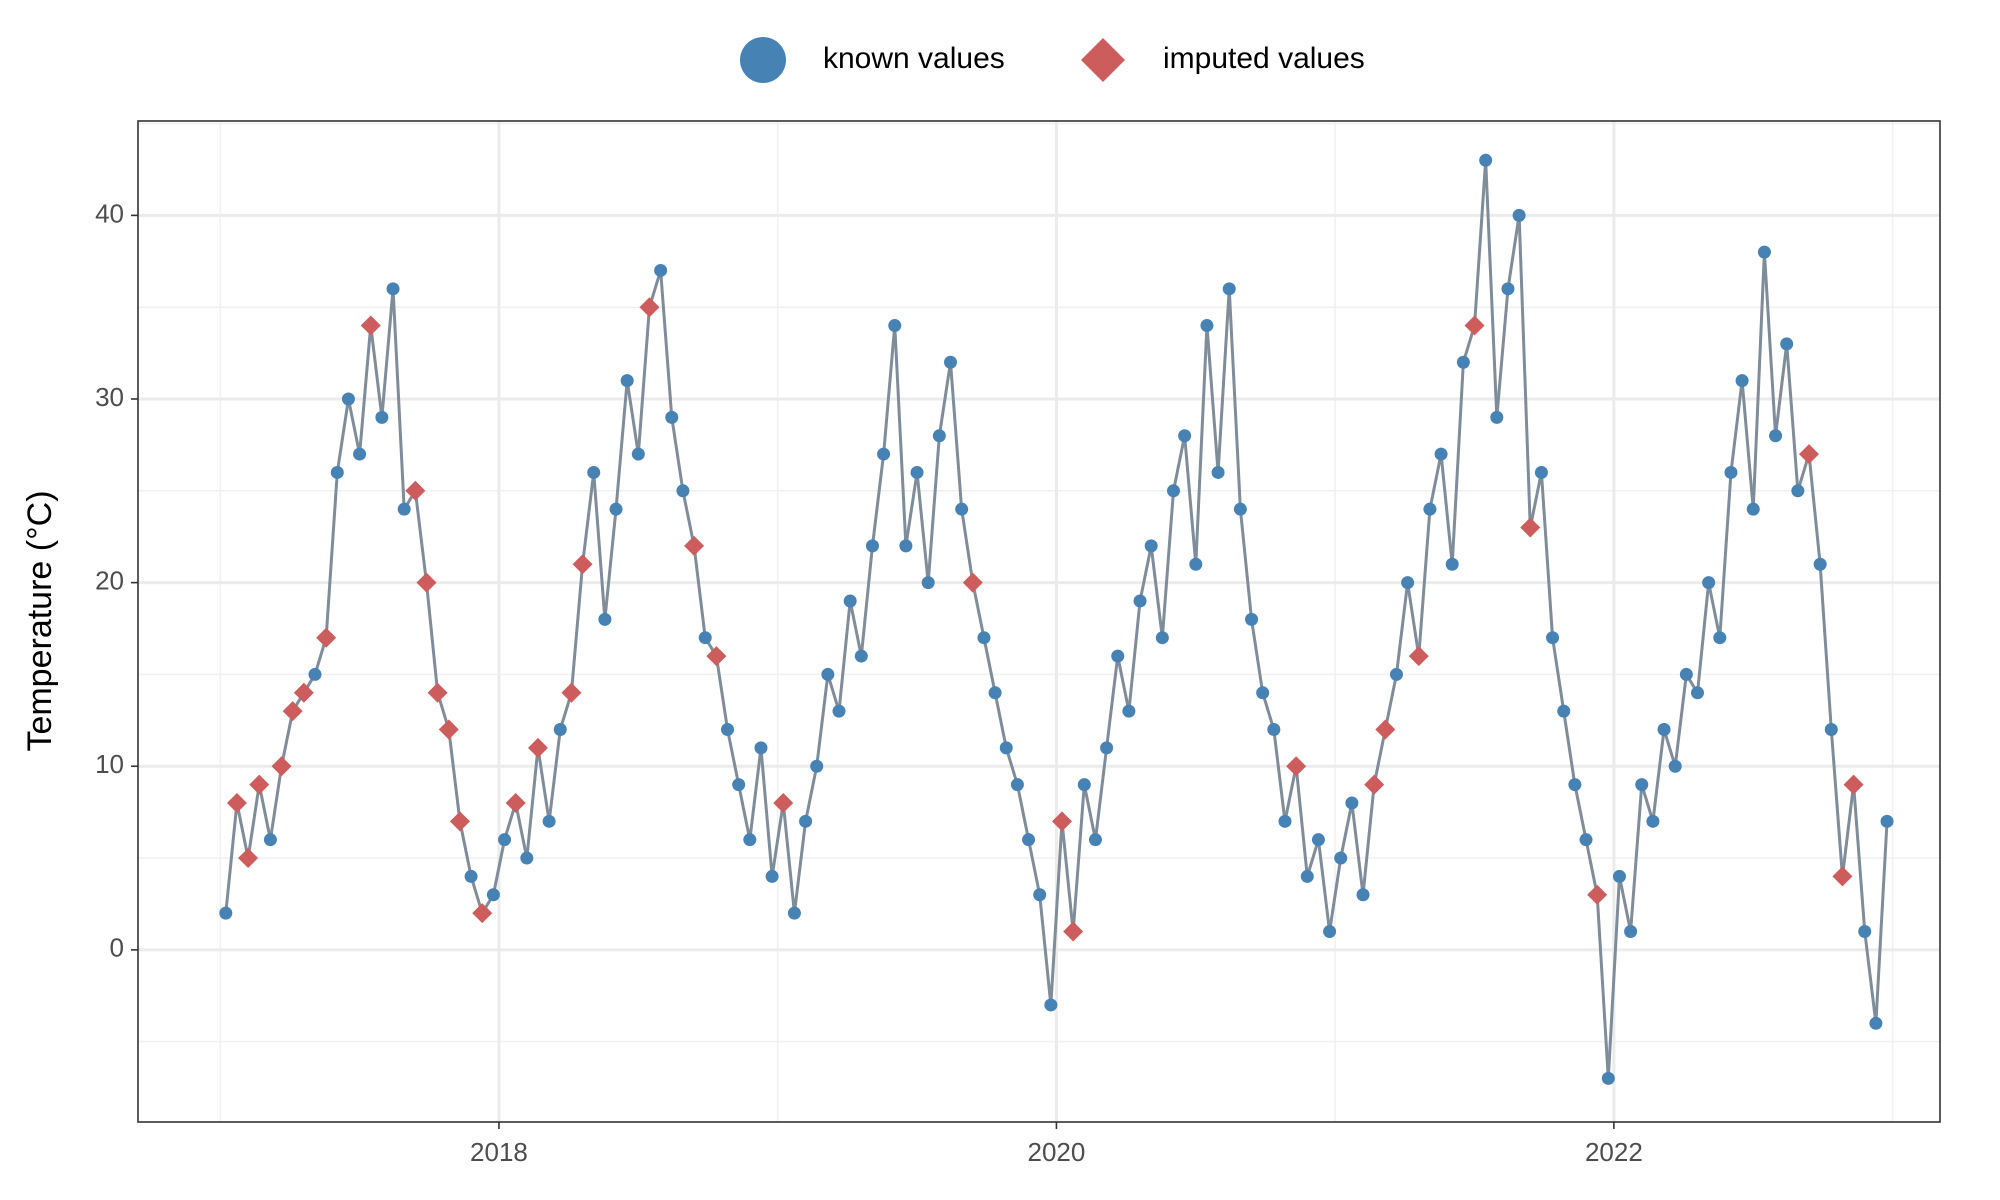 The width and height of the screenshot is (2000, 1200). Describe the element at coordinates (109, 213) in the screenshot. I see `y-tick-label: 40` at that location.